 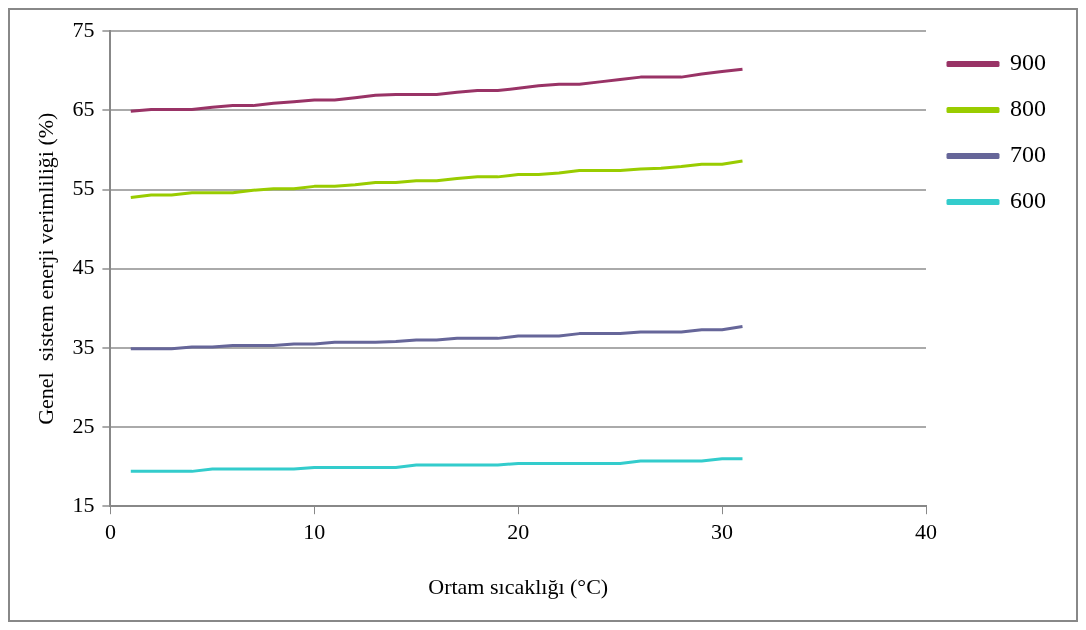 I want to click on y-tick-label: 35, so click(x=83, y=346).